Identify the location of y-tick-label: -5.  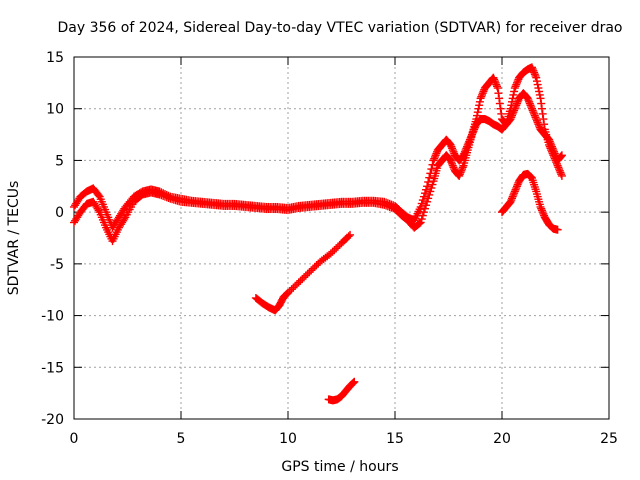
(57, 265).